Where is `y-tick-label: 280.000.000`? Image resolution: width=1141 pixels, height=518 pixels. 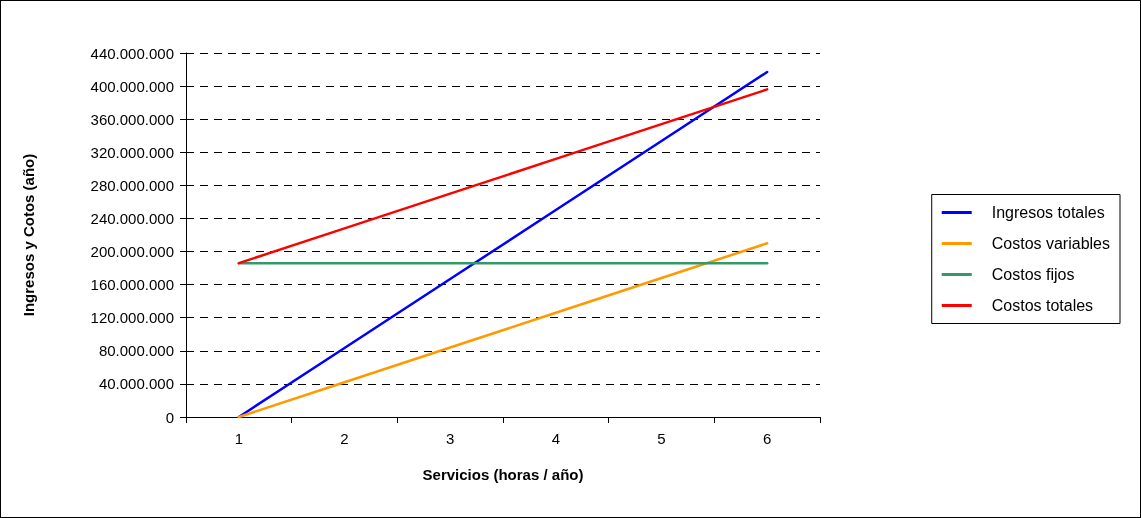
y-tick-label: 280.000.000 is located at coordinates (132, 185).